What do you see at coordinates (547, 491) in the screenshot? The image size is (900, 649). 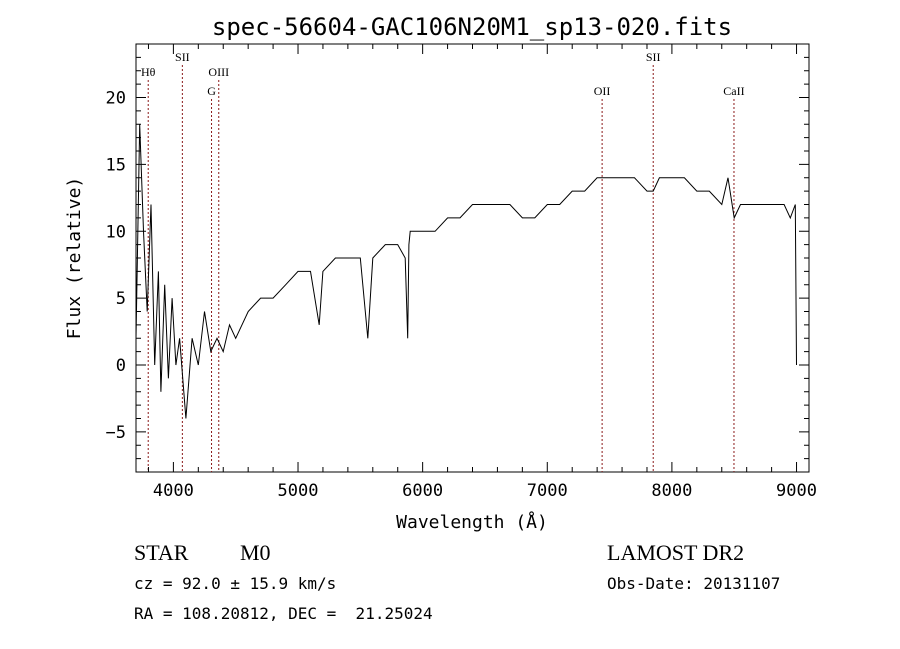 I see `x-tick-label: 7000` at bounding box center [547, 491].